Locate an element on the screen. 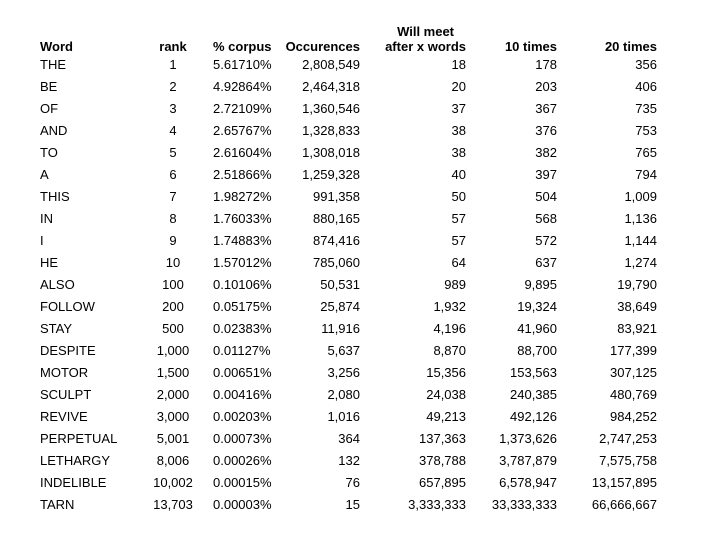 The width and height of the screenshot is (720, 540). cell-pct-corpus: 1.57012% is located at coordinates (242, 262).